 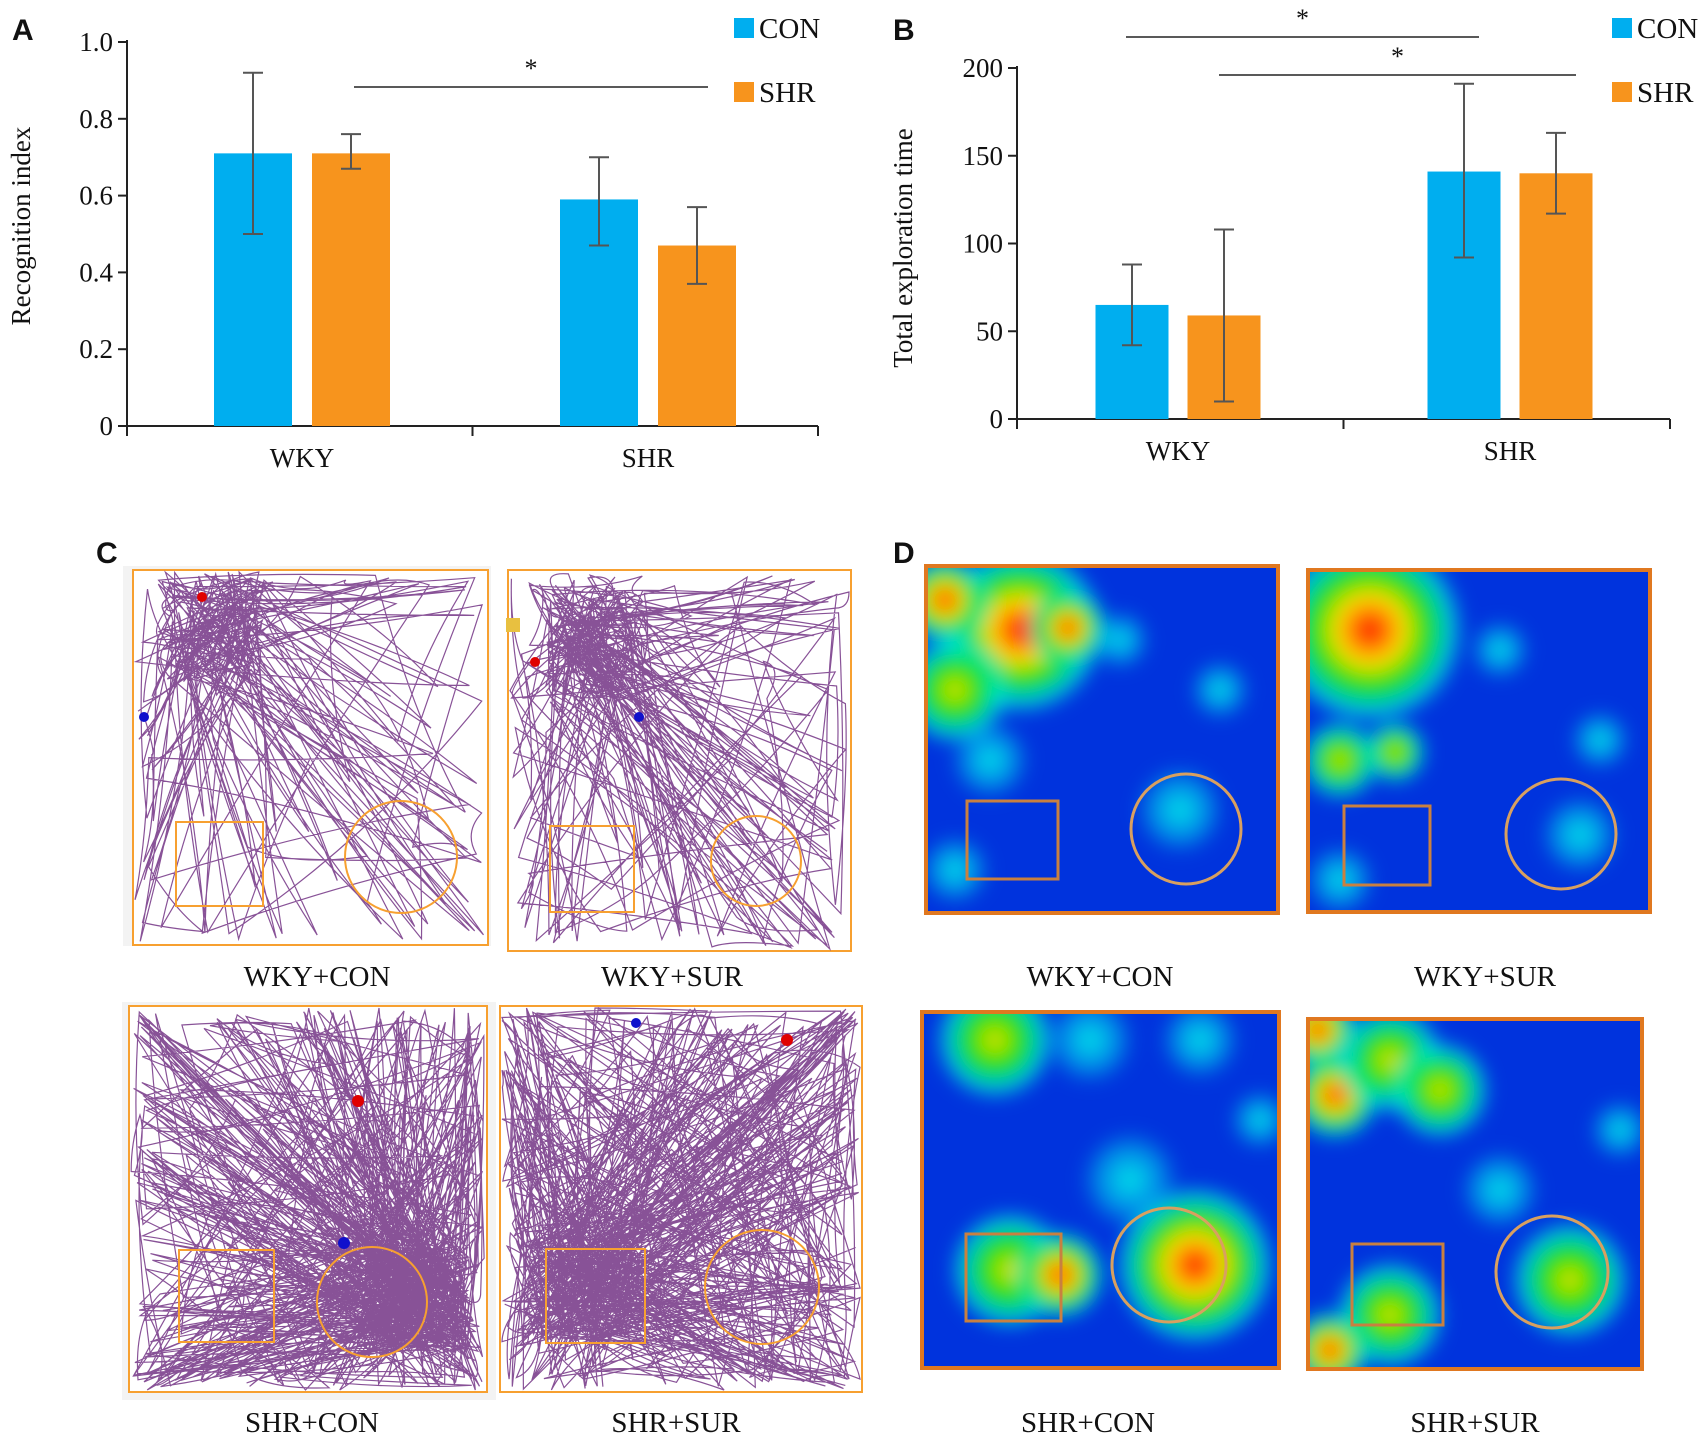 I want to click on y-tick-label: 1.0, so click(x=96, y=42).